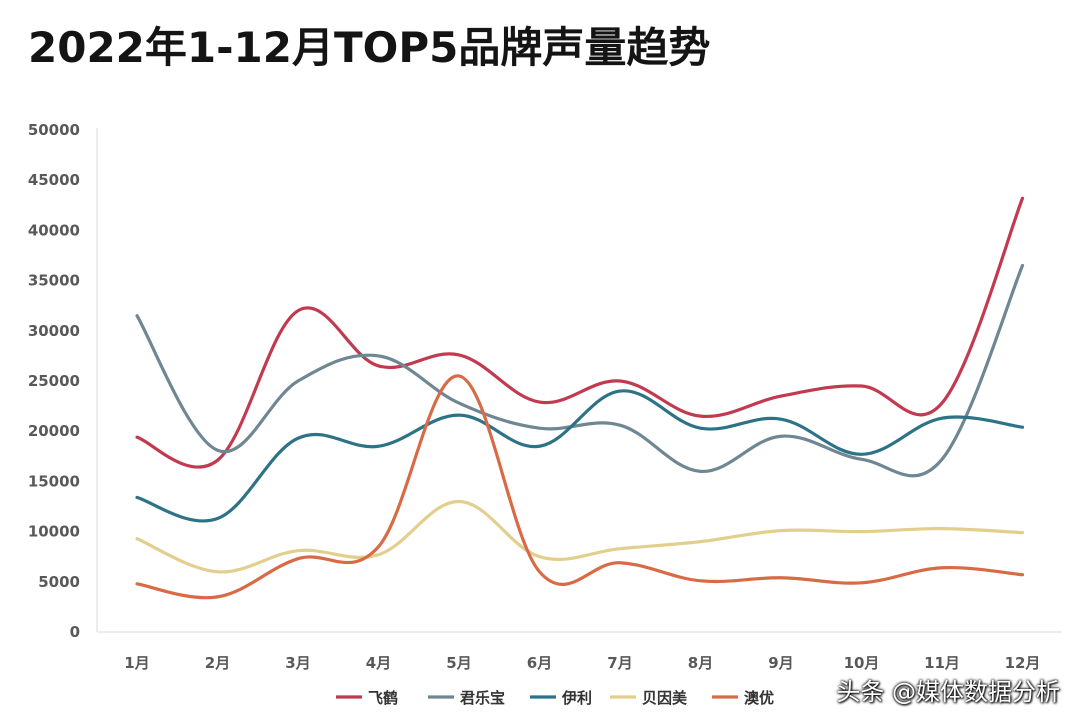 The width and height of the screenshot is (1080, 723). What do you see at coordinates (297, 663) in the screenshot?
I see `x-tick-label: 3月` at bounding box center [297, 663].